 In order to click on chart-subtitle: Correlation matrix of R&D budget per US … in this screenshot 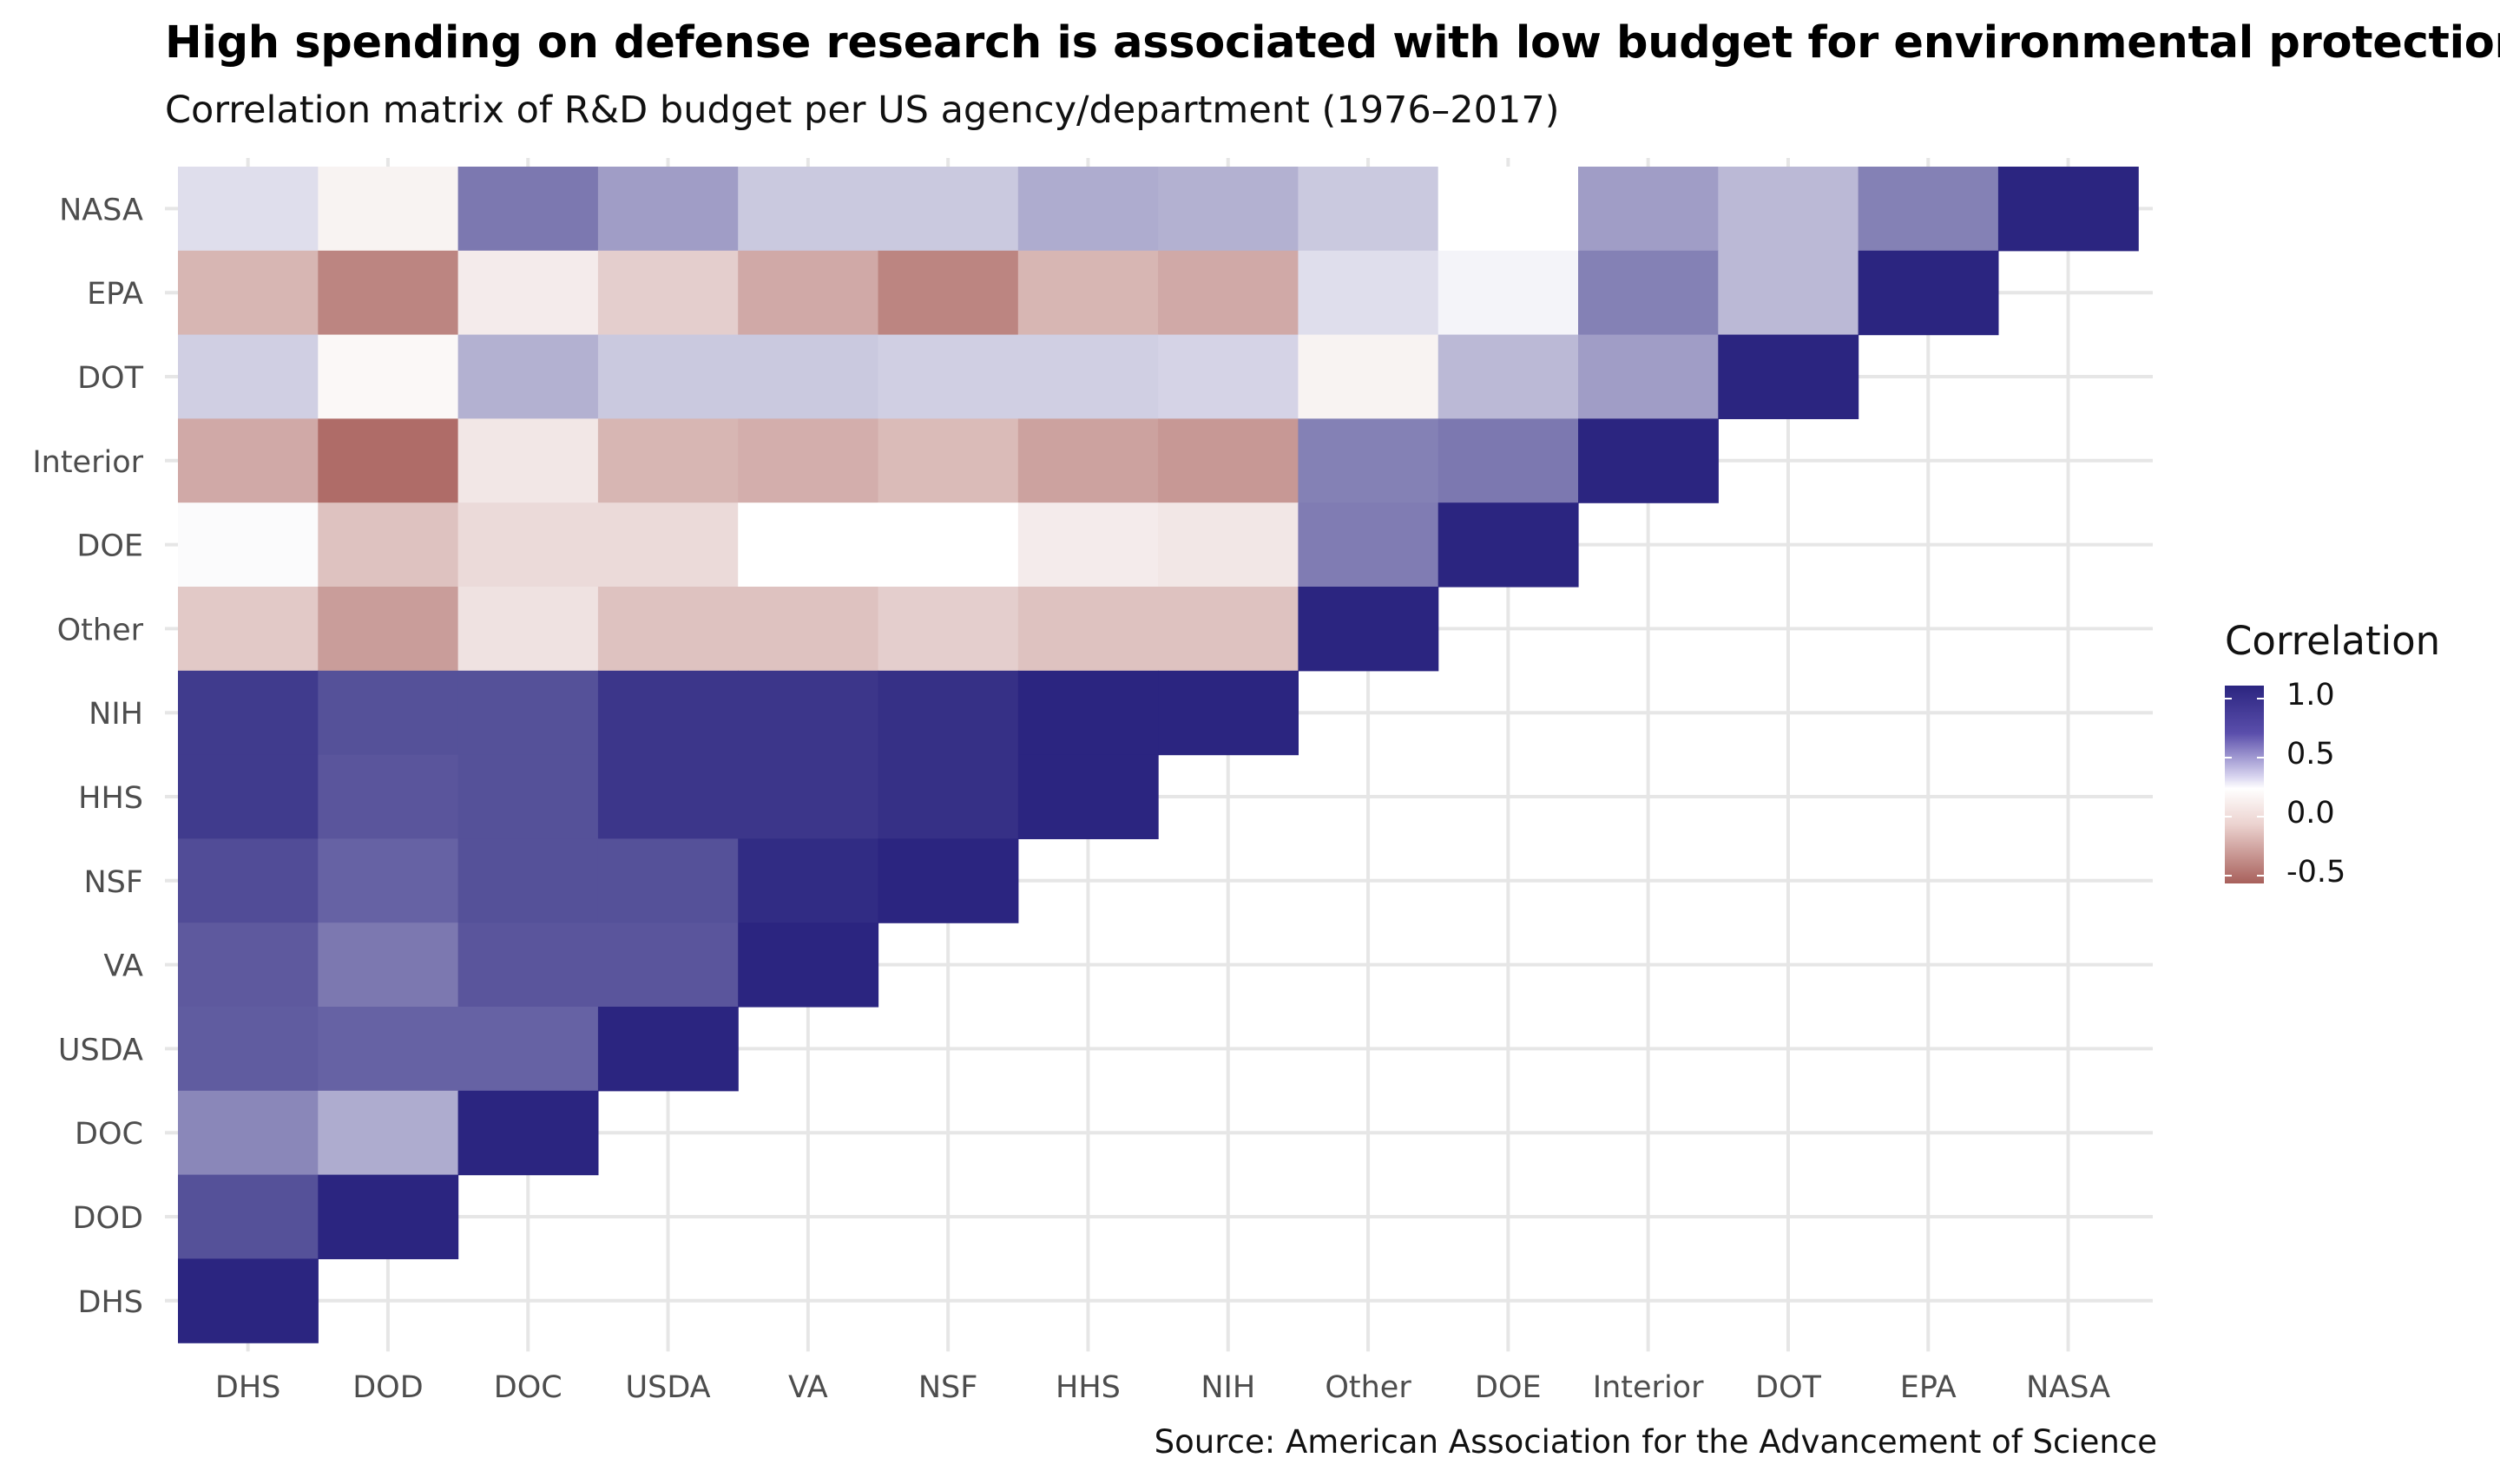, I will do `click(862, 110)`.